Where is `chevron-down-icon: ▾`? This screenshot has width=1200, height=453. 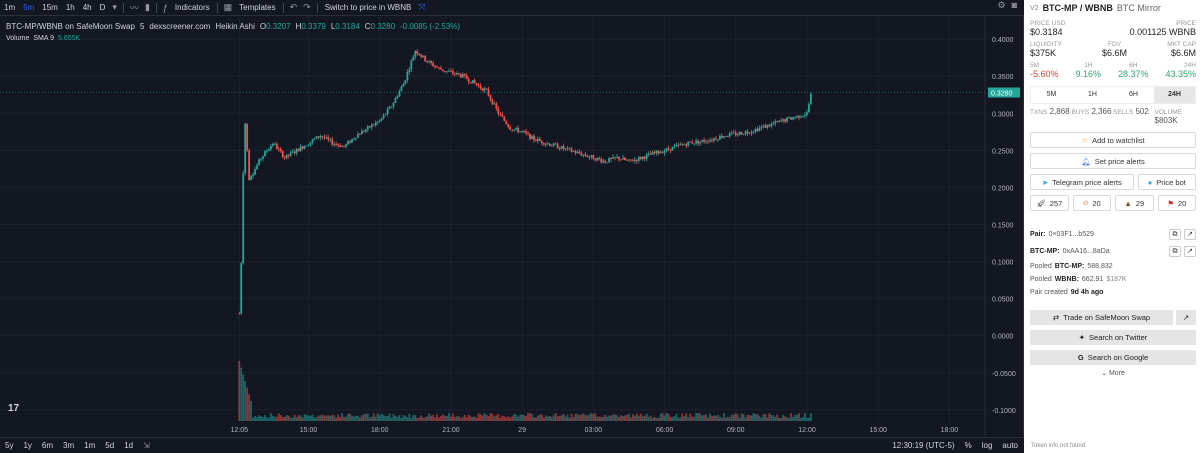 chevron-down-icon: ▾ is located at coordinates (114, 7).